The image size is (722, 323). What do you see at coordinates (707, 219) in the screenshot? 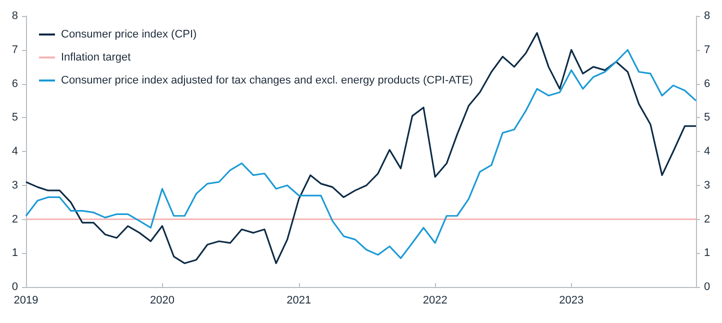
I see `y2-tick-label: 2` at bounding box center [707, 219].